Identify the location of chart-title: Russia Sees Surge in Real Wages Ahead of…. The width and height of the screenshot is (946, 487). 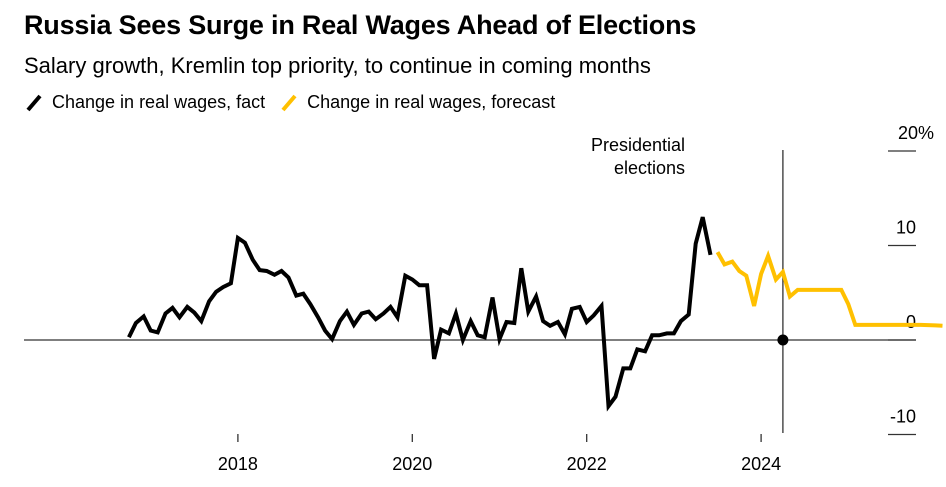
(360, 25).